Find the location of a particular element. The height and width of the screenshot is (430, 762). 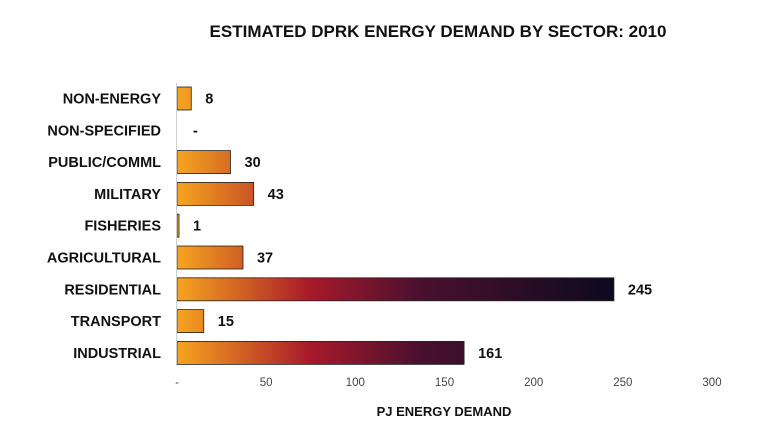

bar-non-energy is located at coordinates (184, 98).